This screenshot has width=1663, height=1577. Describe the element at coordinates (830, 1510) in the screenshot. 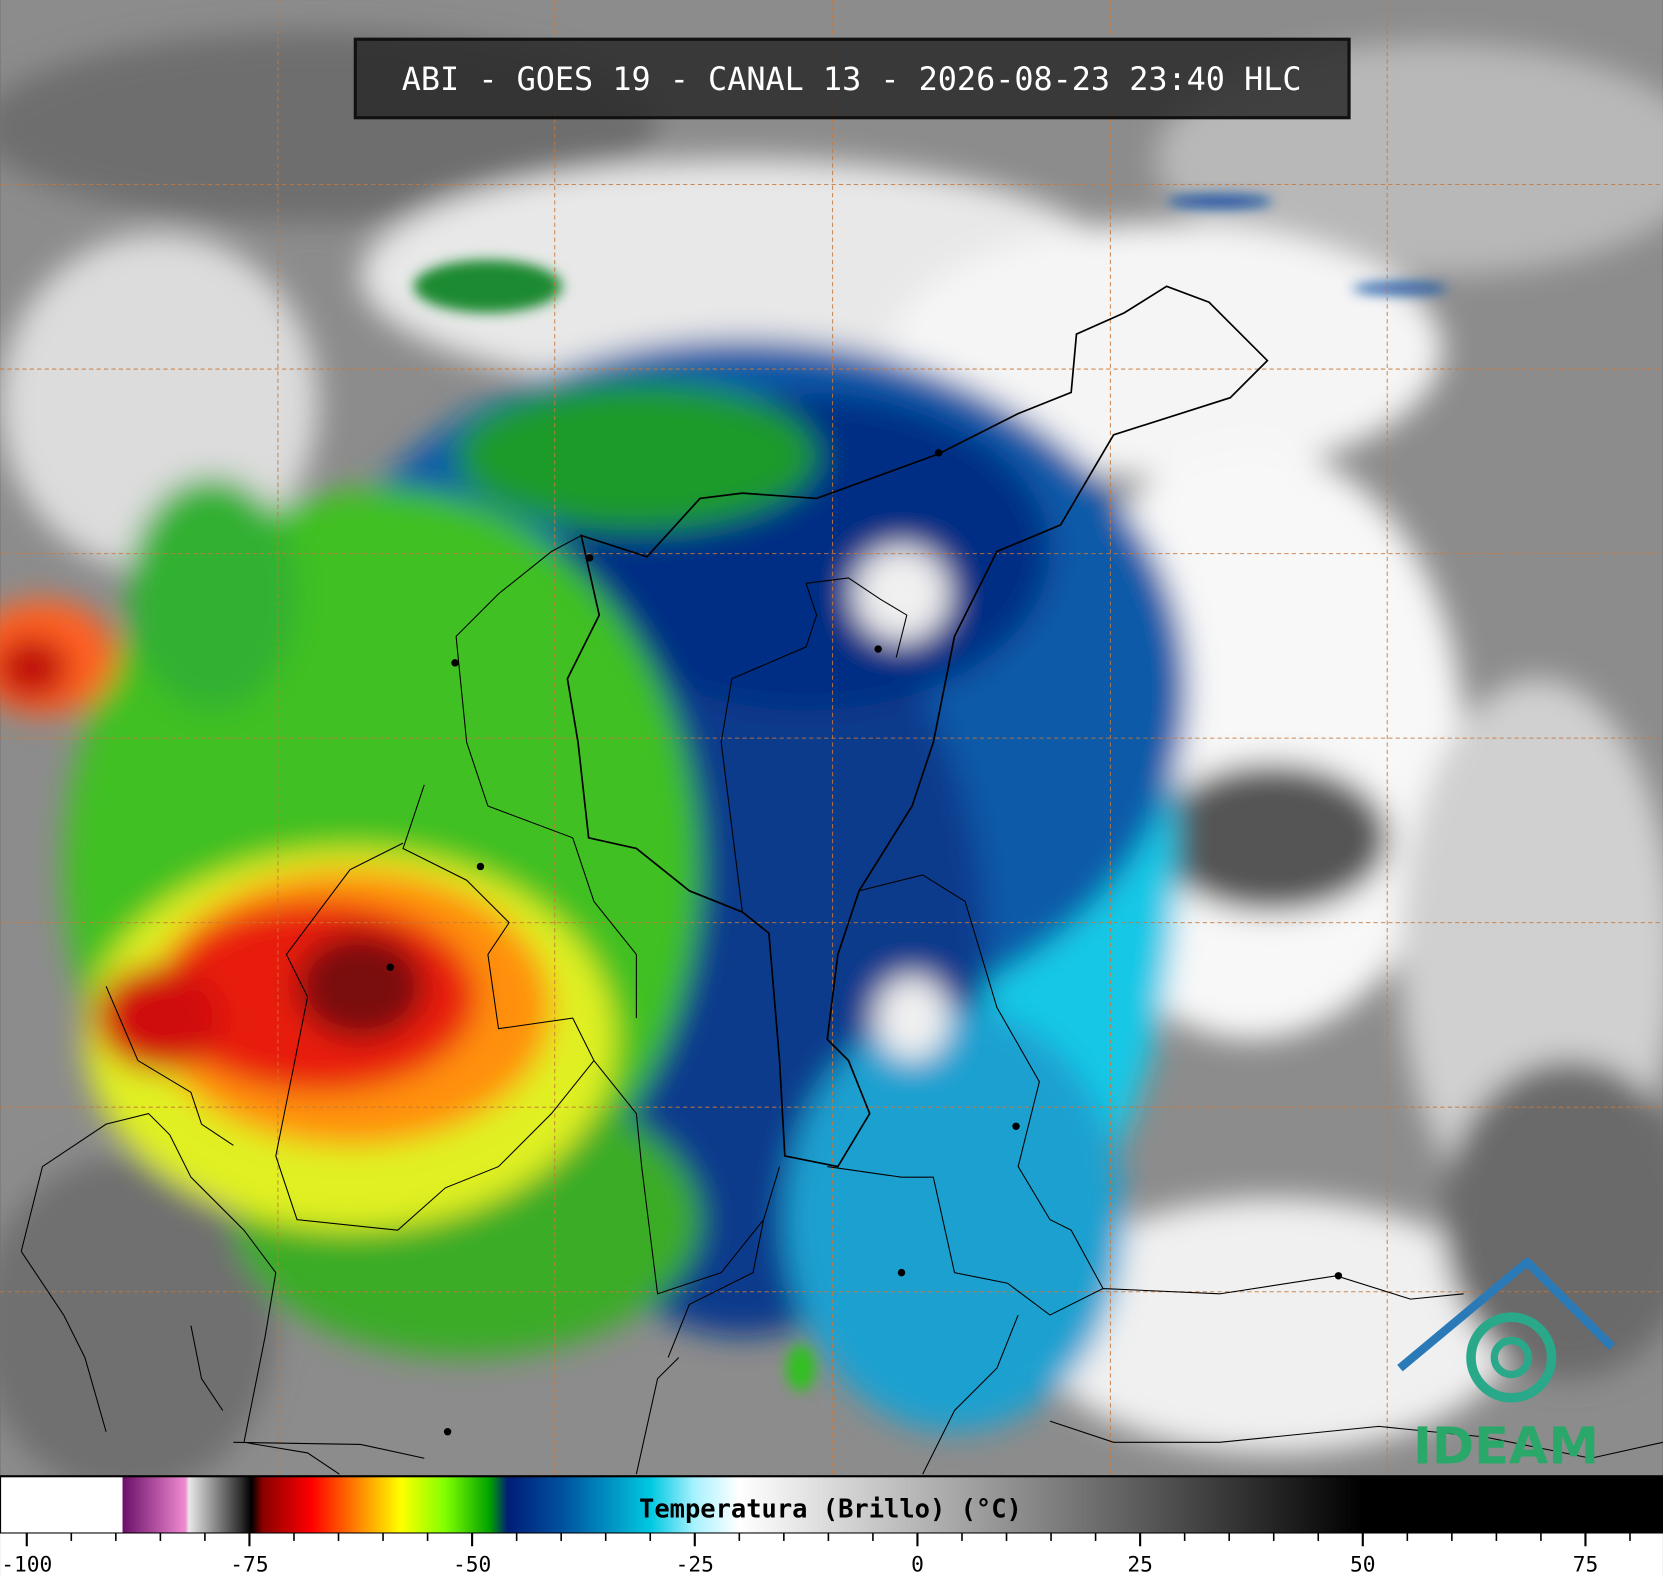

I see `colorbar-label: Temperatura (Brillo) (°C)` at that location.